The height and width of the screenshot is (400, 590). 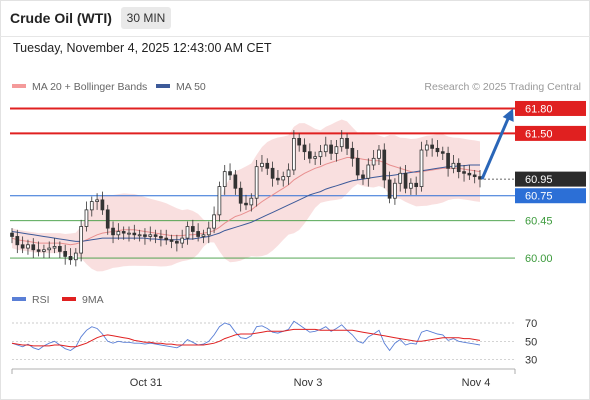 I want to click on instrument-title: Crude Oil (WTI), so click(x=61, y=18).